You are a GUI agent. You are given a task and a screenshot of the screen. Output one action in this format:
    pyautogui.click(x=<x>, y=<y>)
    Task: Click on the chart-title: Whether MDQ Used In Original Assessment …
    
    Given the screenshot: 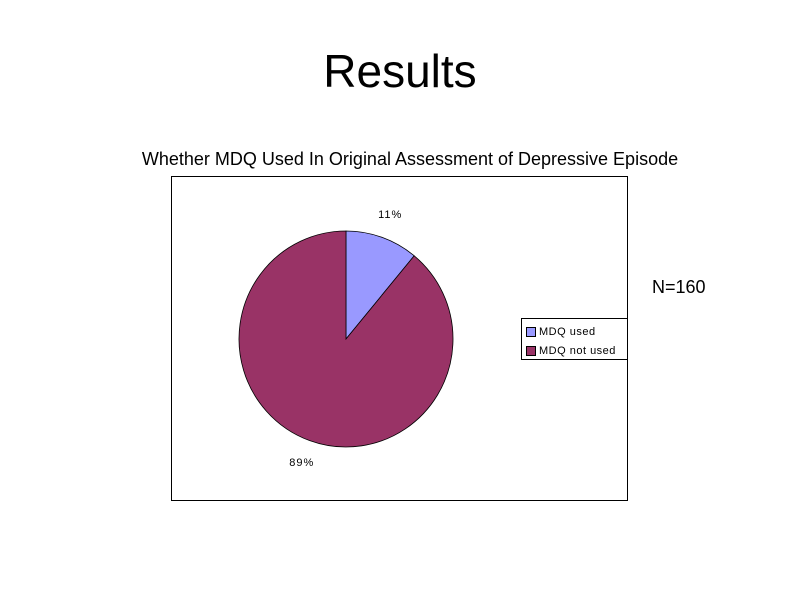 What is the action you would take?
    pyautogui.click(x=410, y=159)
    